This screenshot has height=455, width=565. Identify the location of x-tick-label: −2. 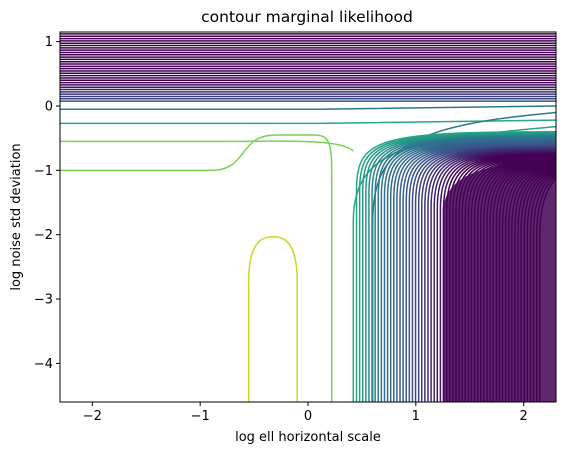
(92, 416).